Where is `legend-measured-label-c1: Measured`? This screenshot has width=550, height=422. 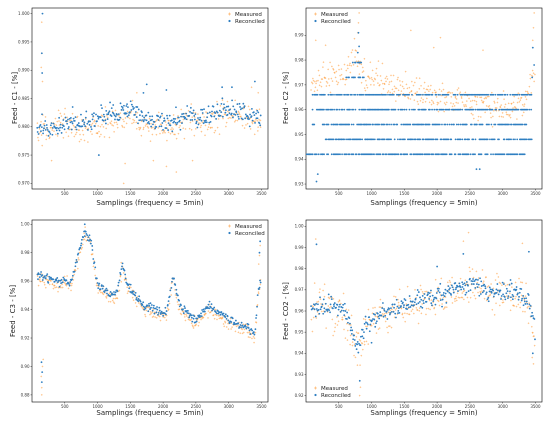 legend-measured-label-c1: Measured is located at coordinates (248, 15).